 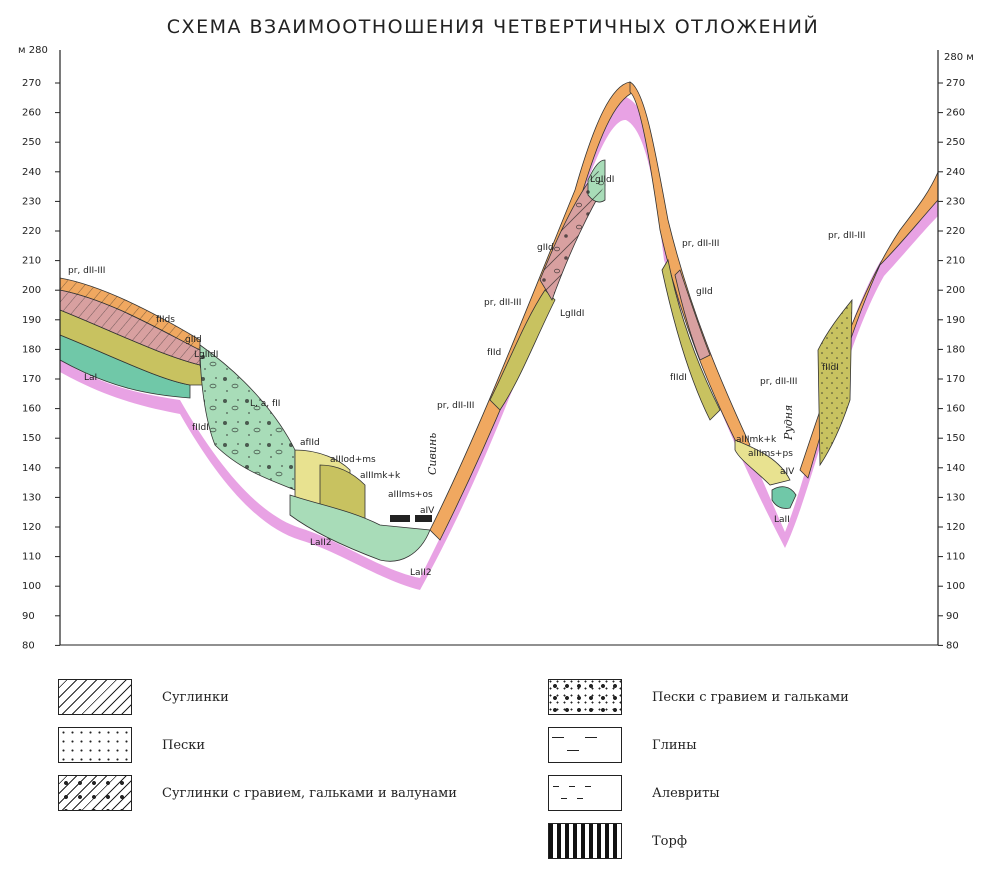 What do you see at coordinates (31, 349) in the screenshot?
I see `left-tick-label: 180` at bounding box center [31, 349].